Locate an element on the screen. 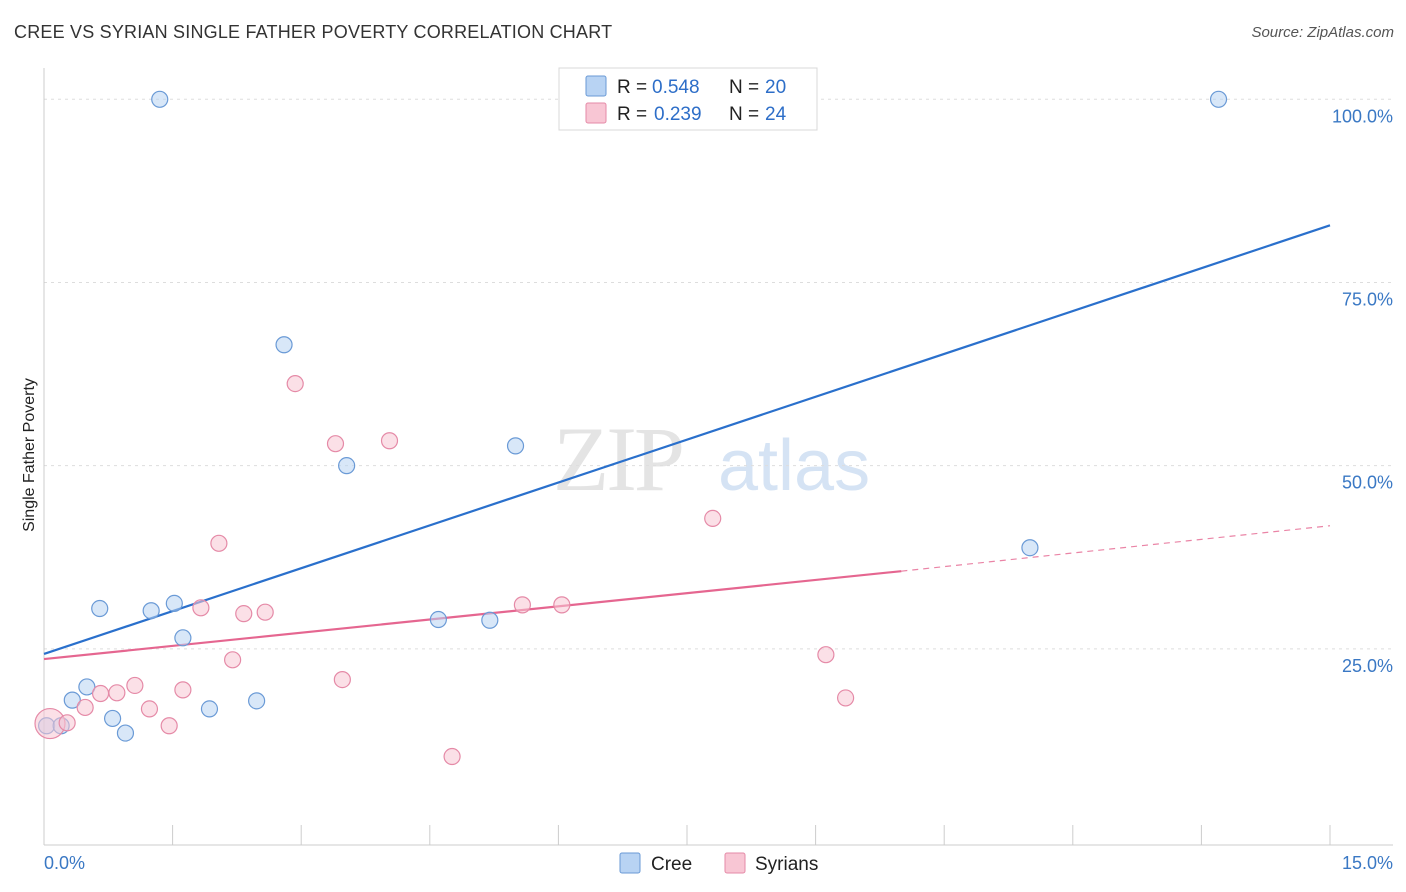  bottom-legend-cree-swatch is located at coordinates (630, 863).